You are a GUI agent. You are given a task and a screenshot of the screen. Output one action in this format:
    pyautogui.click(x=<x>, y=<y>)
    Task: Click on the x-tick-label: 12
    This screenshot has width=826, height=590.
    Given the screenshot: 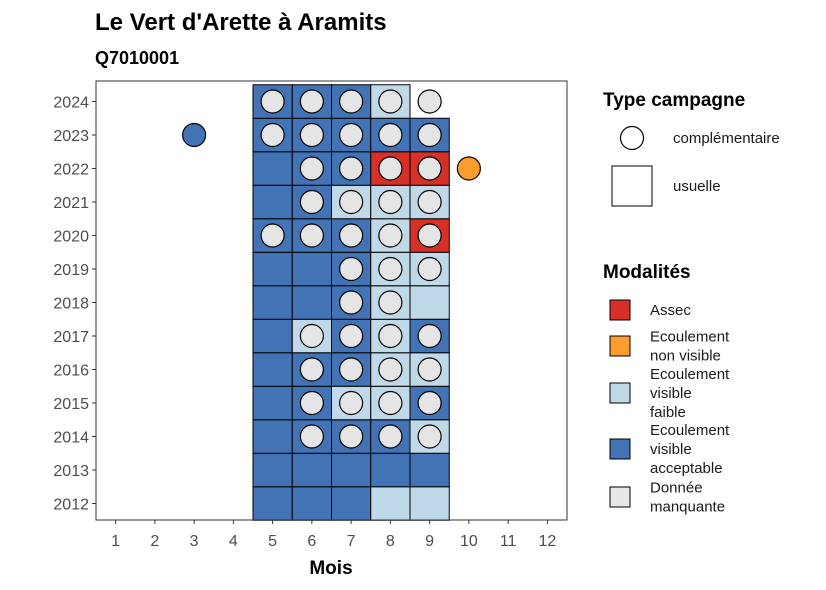 What is the action you would take?
    pyautogui.click(x=547, y=541)
    